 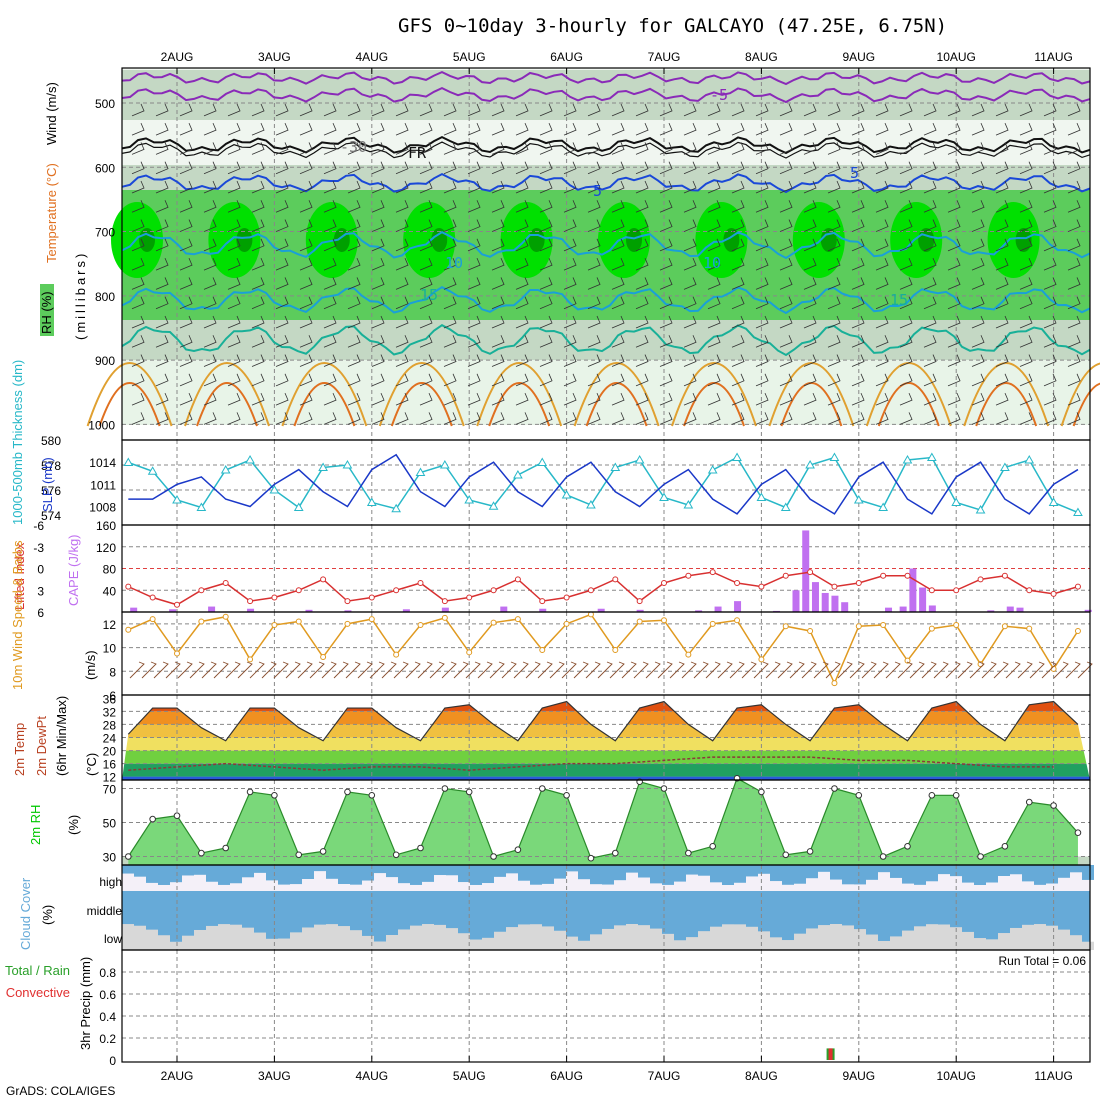 I want to click on date-label-top: 11AUG, so click(x=1053, y=57).